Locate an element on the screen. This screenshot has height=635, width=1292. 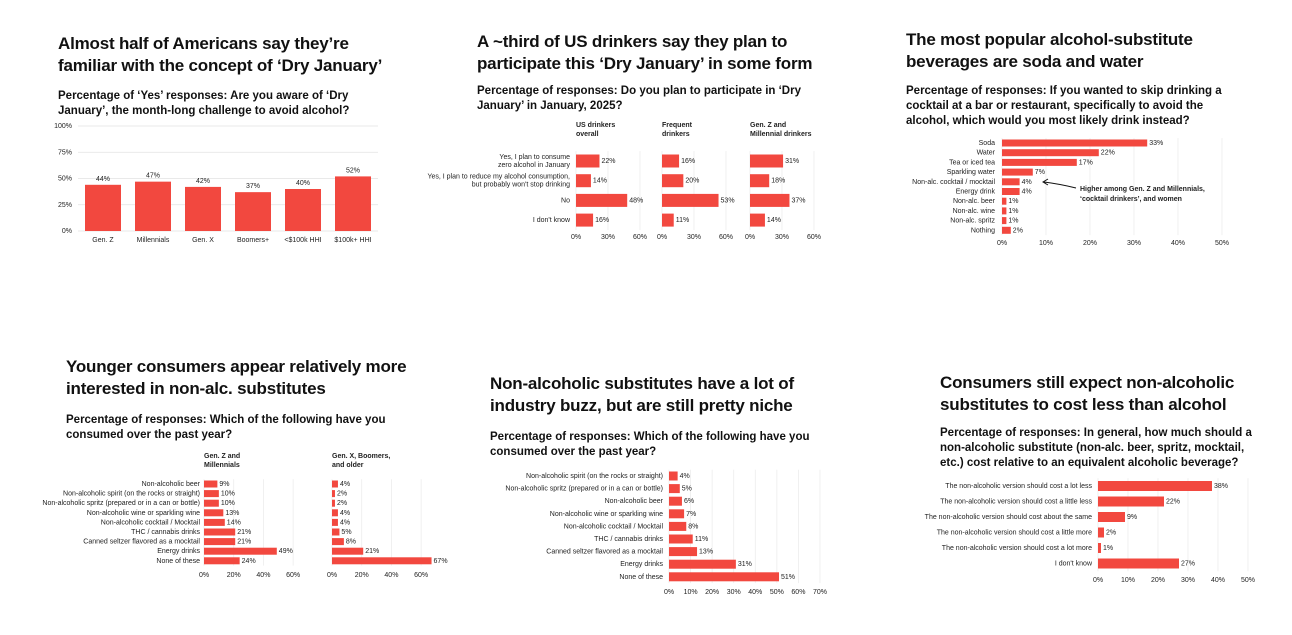
value-label: 27% is located at coordinates (1188, 563).